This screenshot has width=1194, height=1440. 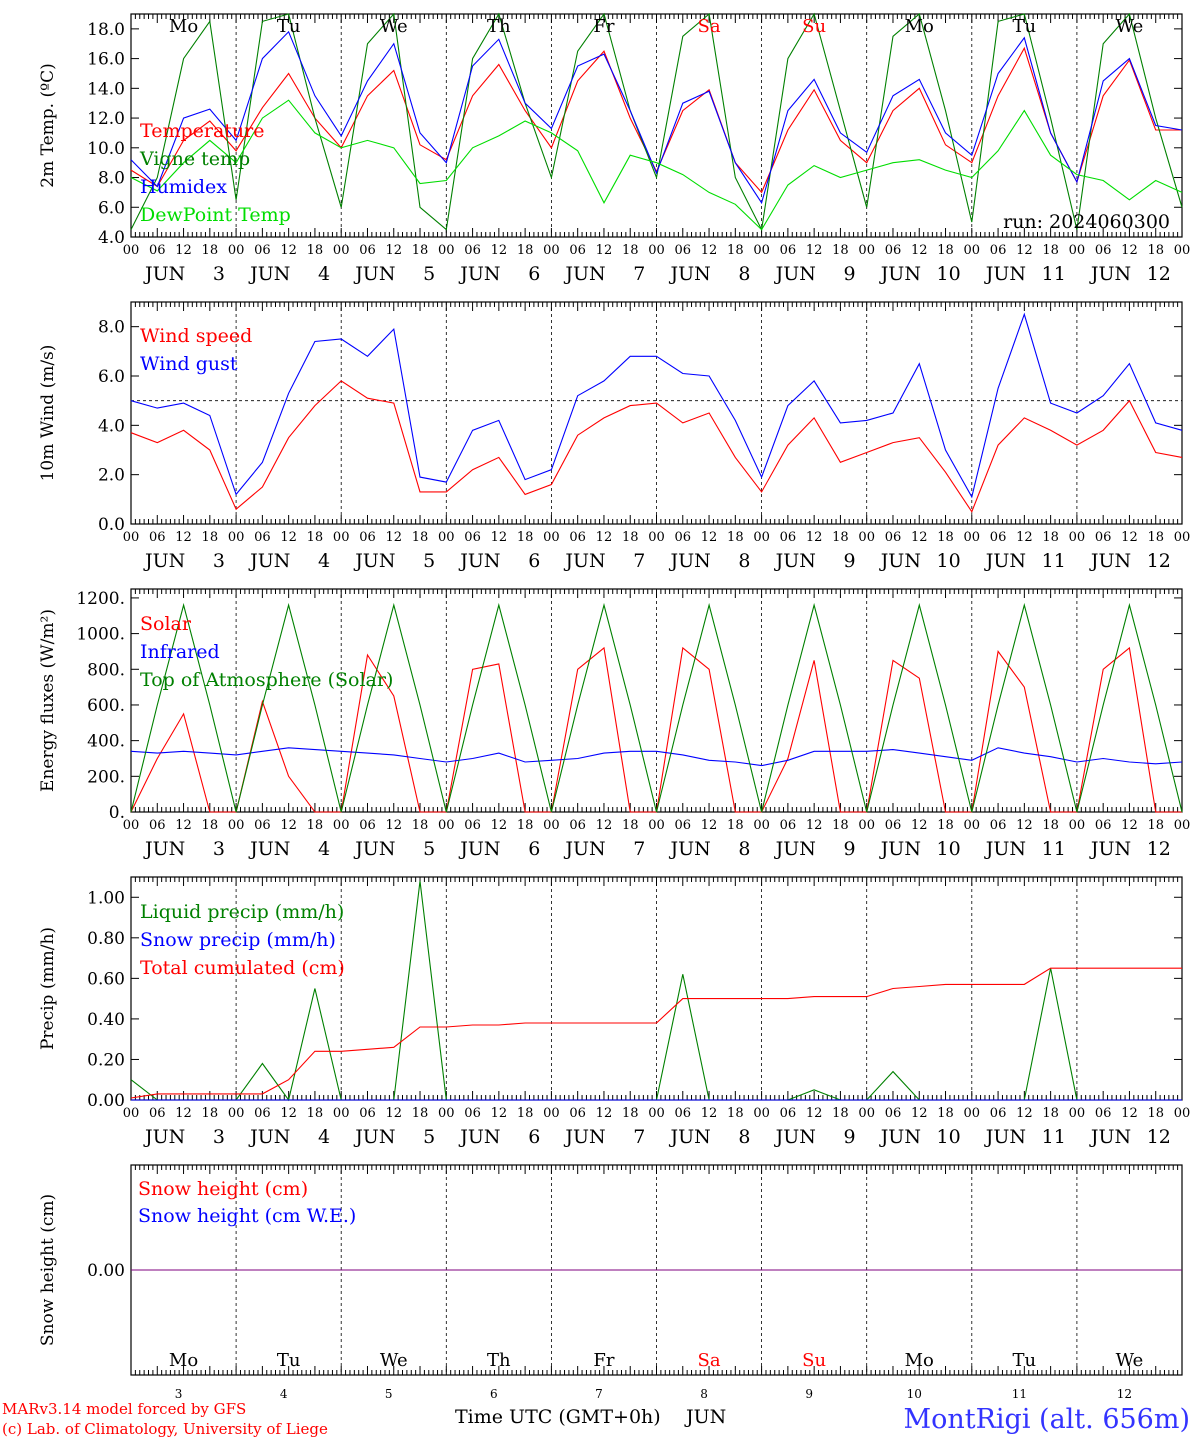 What do you see at coordinates (111, 328) in the screenshot?
I see `y-tick-label: 8.0` at bounding box center [111, 328].